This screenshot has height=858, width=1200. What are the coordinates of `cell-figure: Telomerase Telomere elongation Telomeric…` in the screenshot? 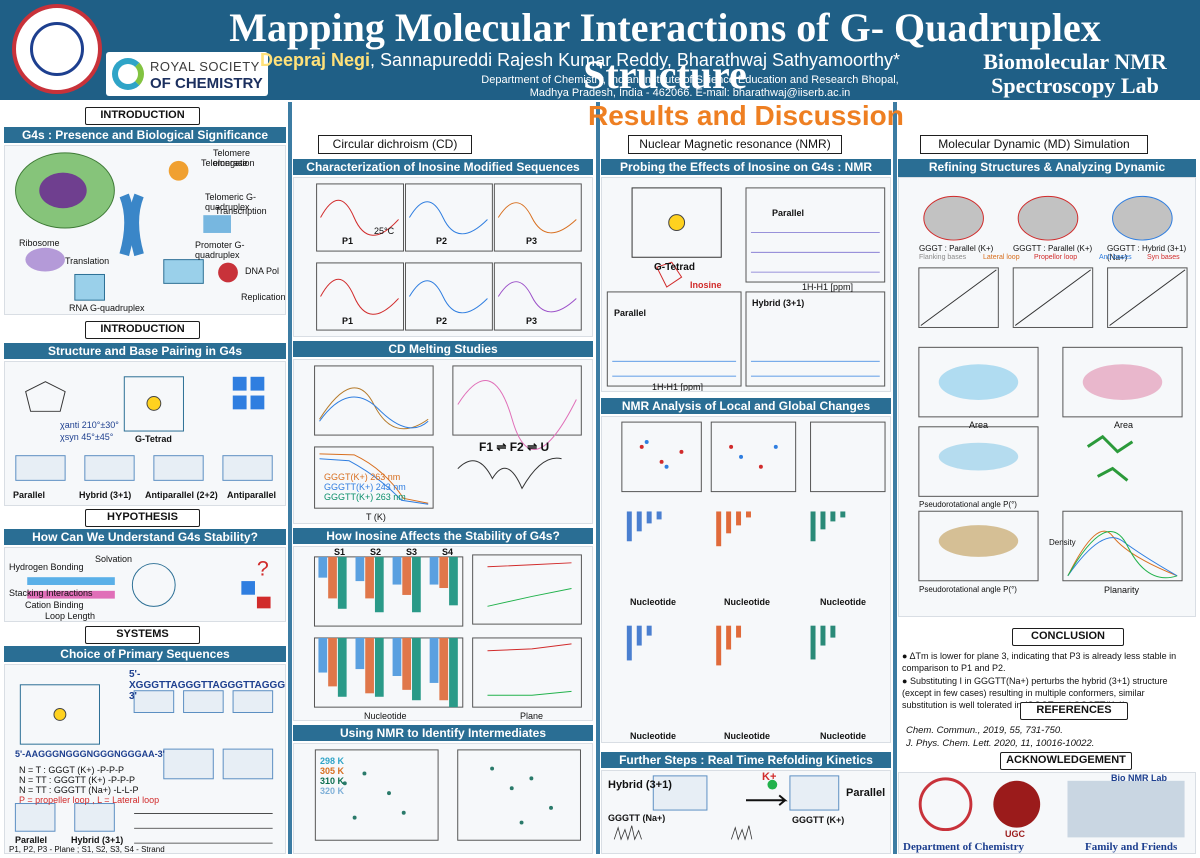 It's located at (145, 230).